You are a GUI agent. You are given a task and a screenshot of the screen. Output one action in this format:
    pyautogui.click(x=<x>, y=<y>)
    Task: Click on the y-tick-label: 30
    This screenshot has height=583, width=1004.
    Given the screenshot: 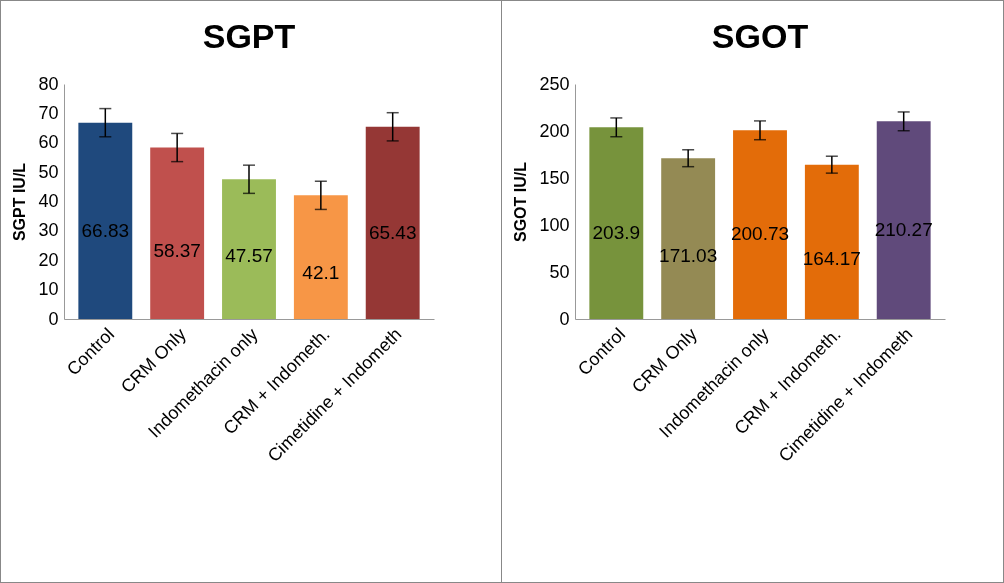 What is the action you would take?
    pyautogui.click(x=48, y=230)
    